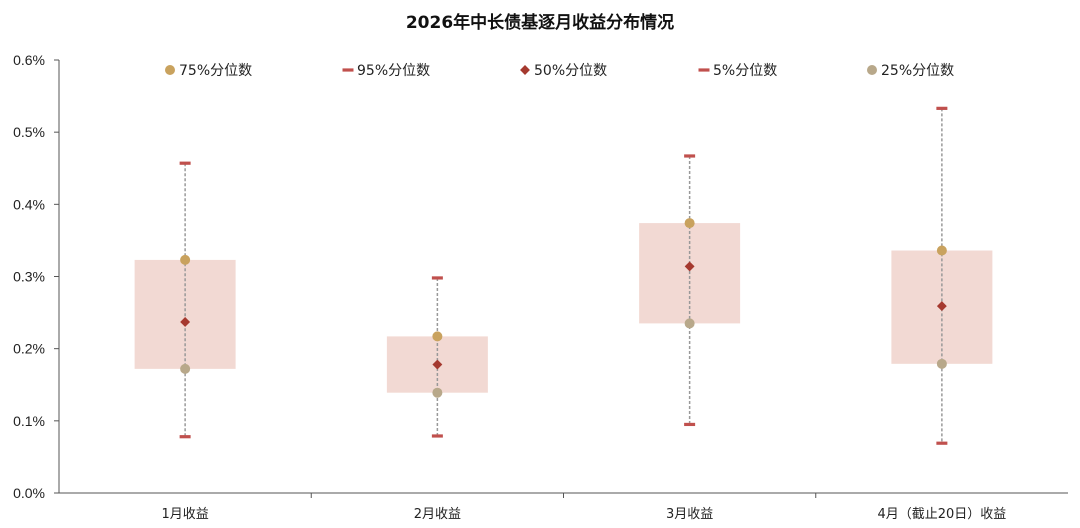 Image resolution: width=1080 pixels, height=528 pixels. Describe the element at coordinates (745, 71) in the screenshot. I see `legend-label: 5%分位数` at that location.